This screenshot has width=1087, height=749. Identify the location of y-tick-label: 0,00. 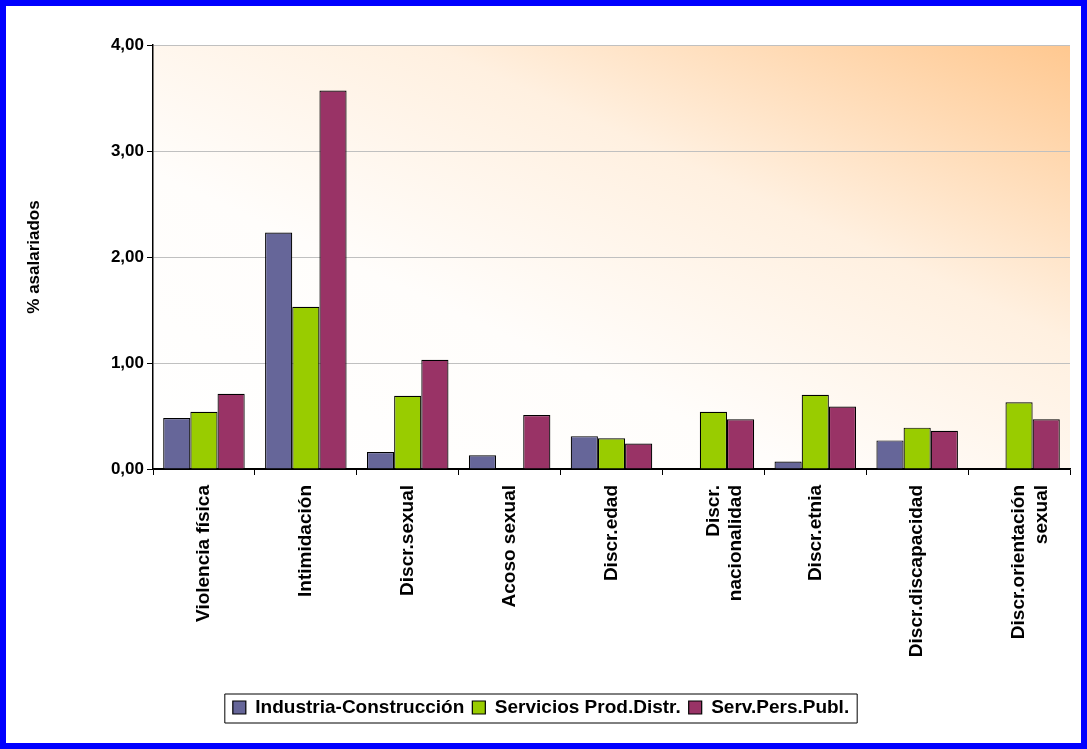
(127, 468).